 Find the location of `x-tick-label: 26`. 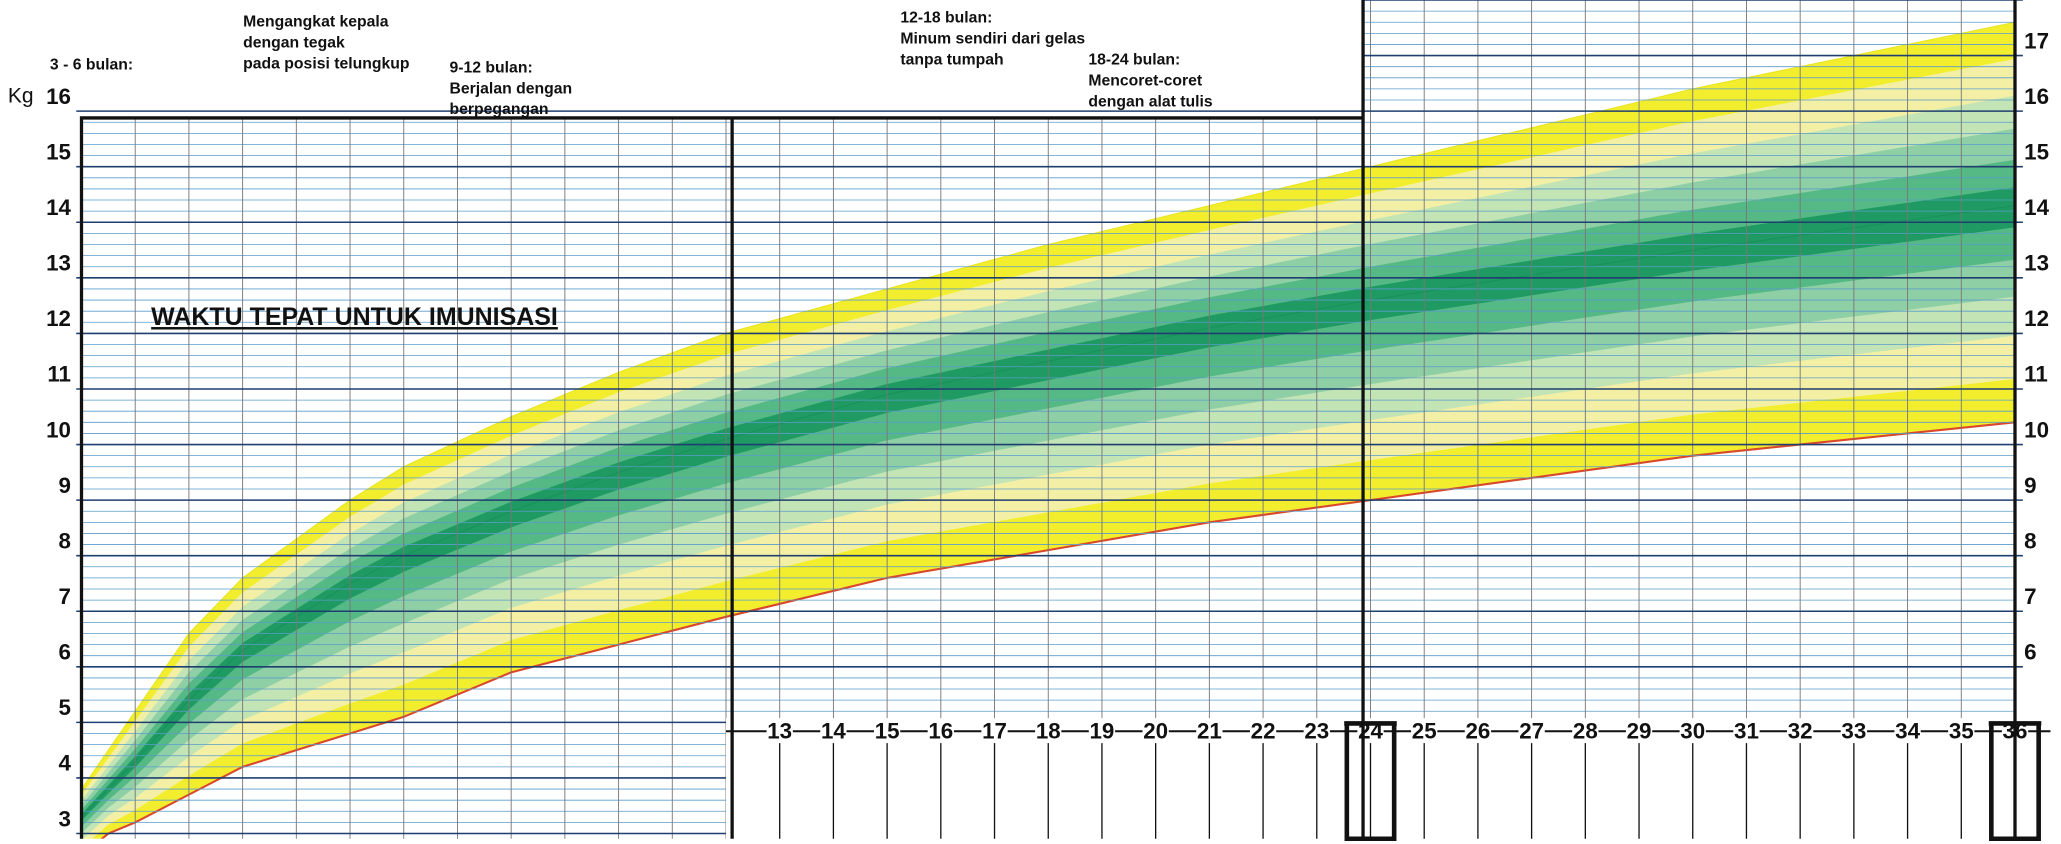

x-tick-label: 26 is located at coordinates (1477, 731).